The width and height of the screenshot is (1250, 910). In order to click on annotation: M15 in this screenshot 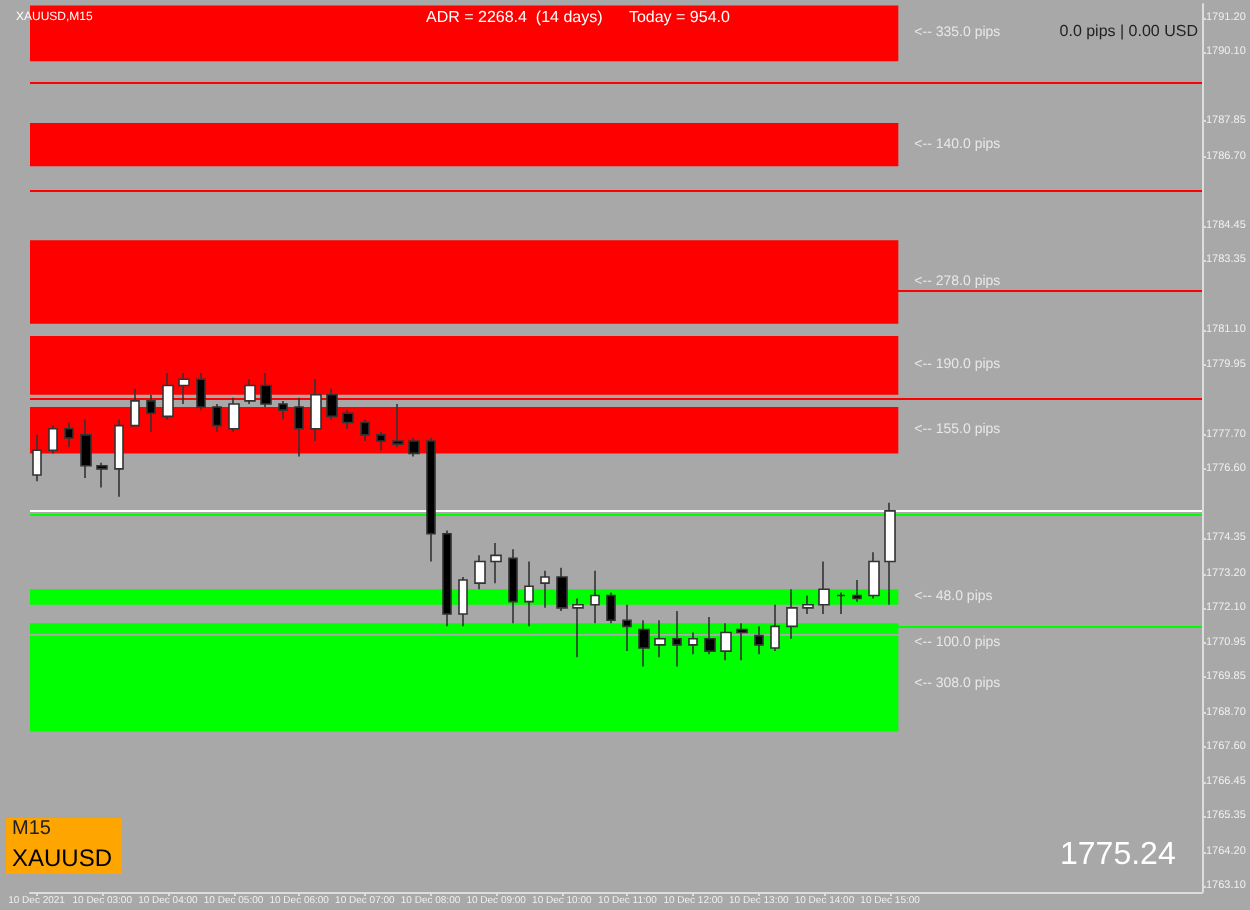, I will do `click(31, 829)`.